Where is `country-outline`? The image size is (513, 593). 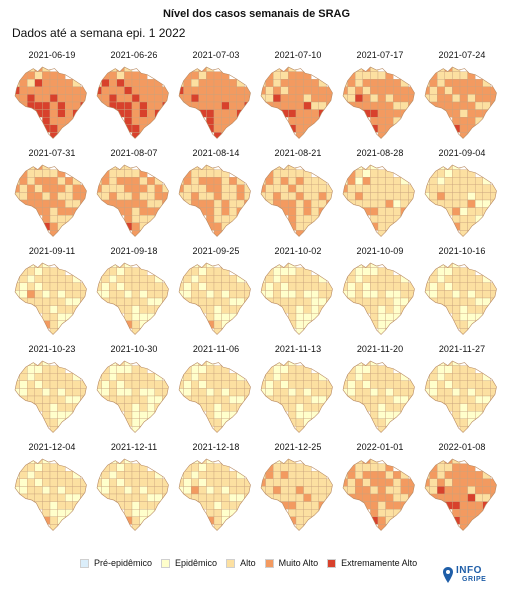 country-outline is located at coordinates (214, 494).